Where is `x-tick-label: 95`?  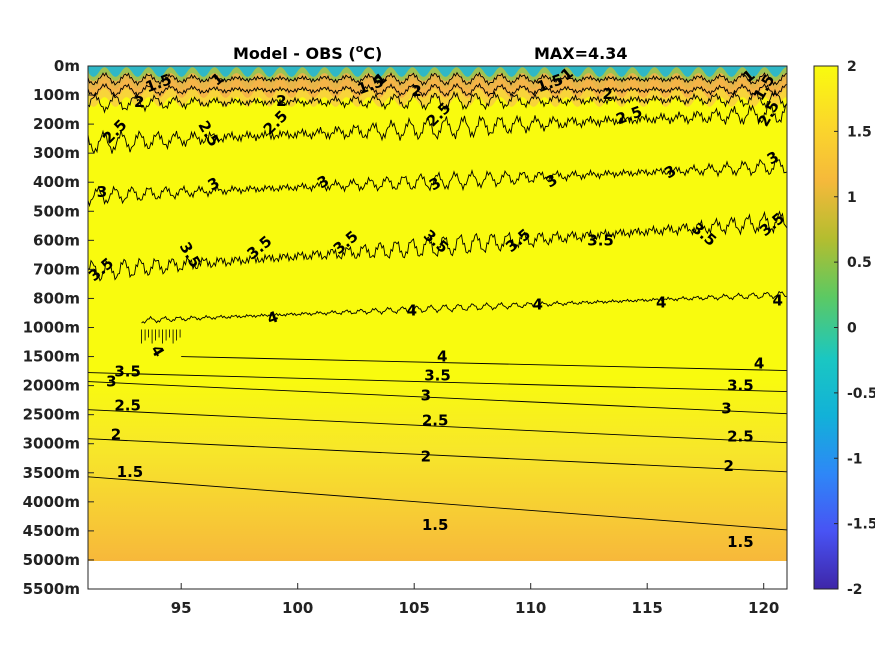
x-tick-label: 95 is located at coordinates (181, 608).